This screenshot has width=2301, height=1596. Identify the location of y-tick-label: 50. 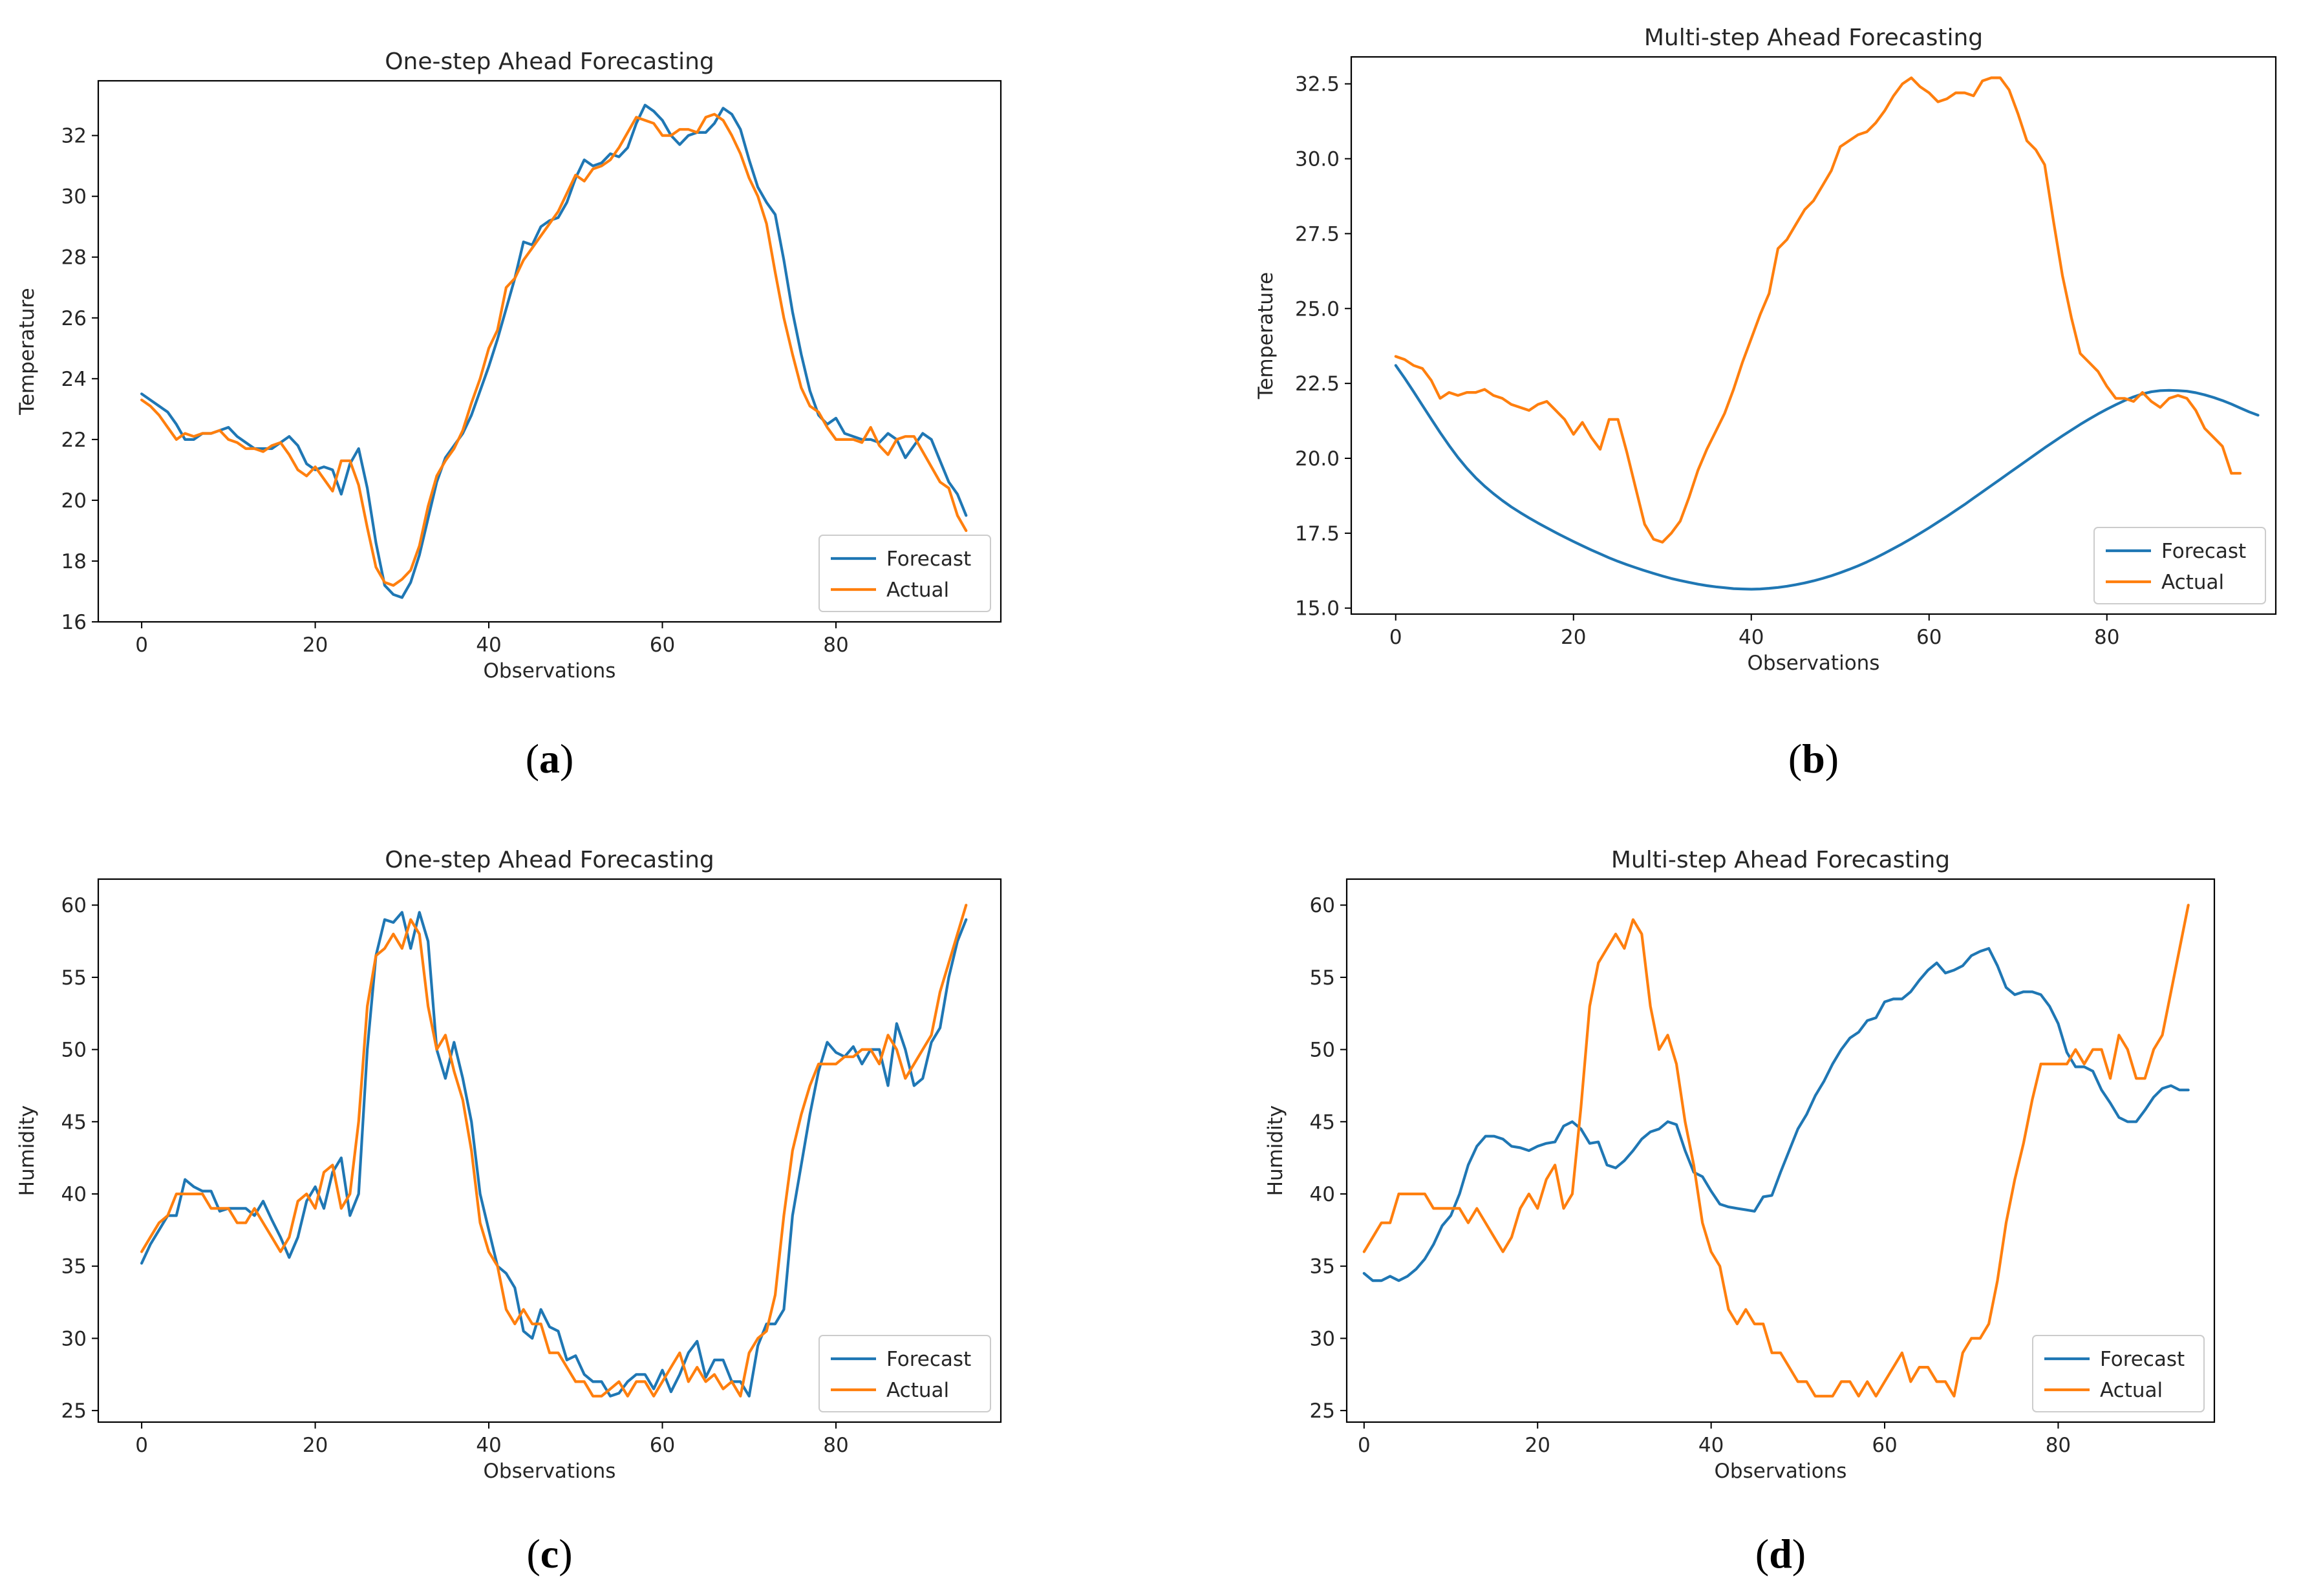
(1323, 1051).